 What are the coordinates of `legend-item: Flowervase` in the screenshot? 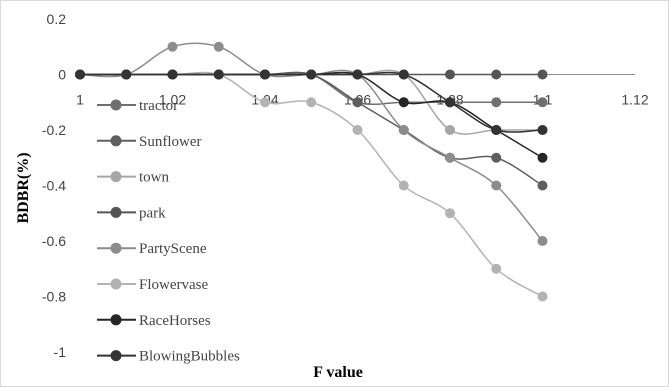 It's located at (152, 285).